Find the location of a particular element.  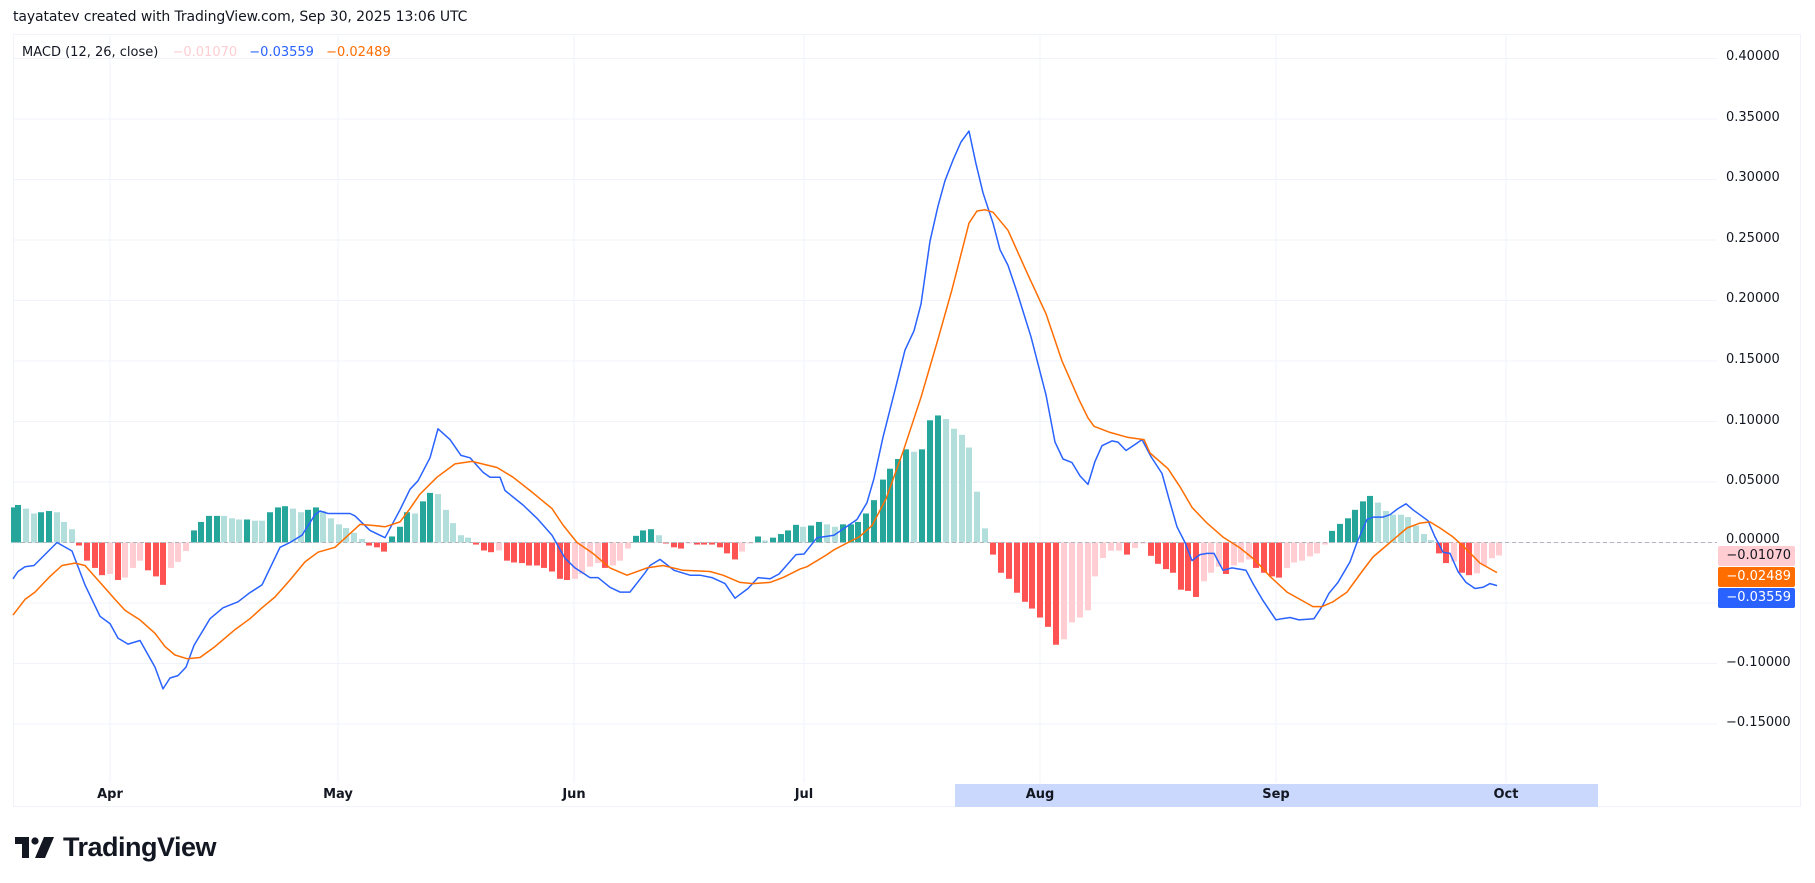

price-axis-label: 0.05000 is located at coordinates (1753, 480).